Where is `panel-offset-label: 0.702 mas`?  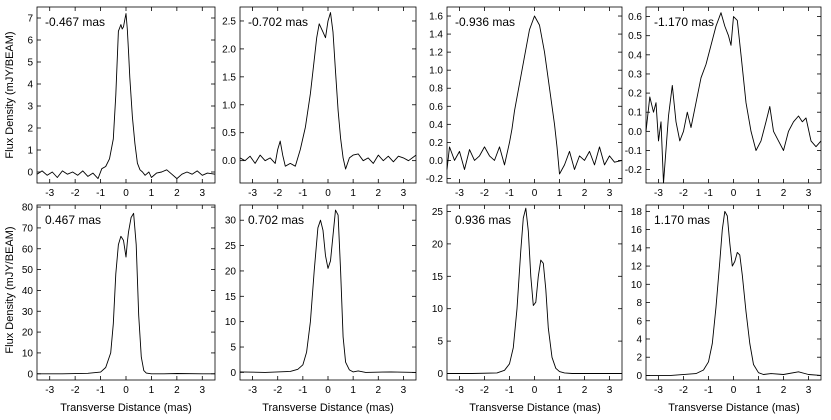 panel-offset-label: 0.702 mas is located at coordinates (276, 220).